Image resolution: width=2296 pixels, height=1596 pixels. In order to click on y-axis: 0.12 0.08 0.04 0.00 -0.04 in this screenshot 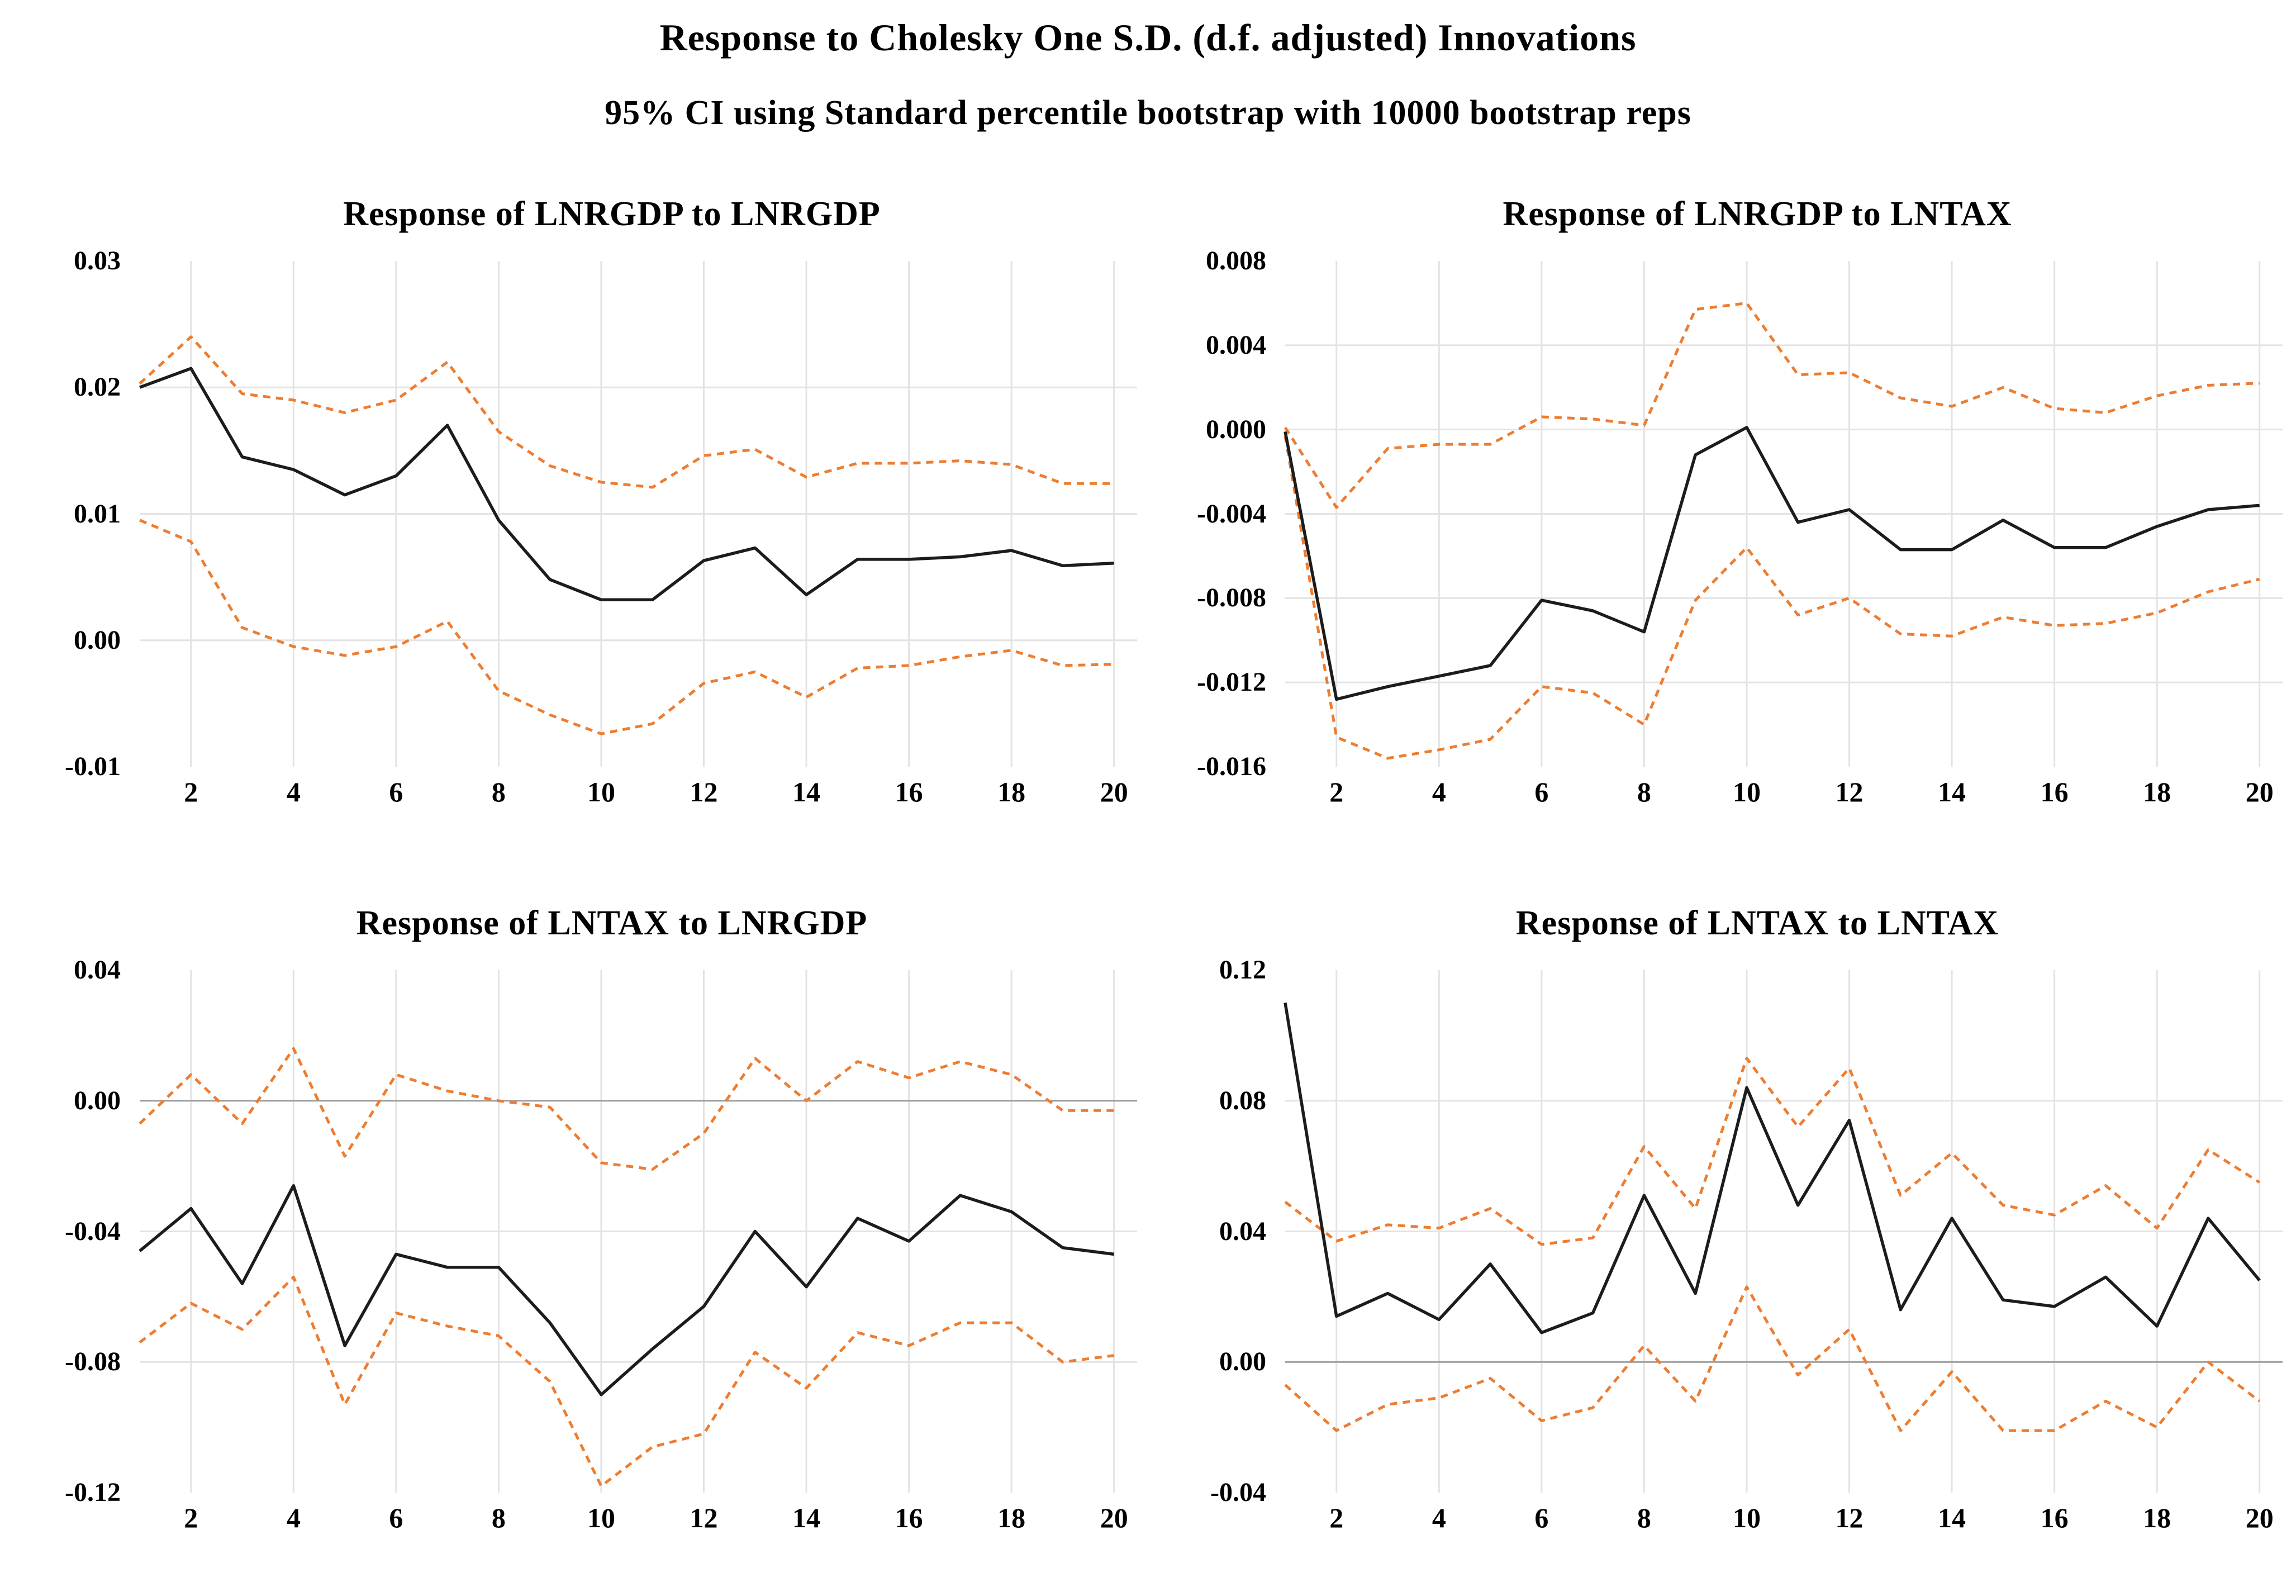, I will do `click(1222, 1232)`.